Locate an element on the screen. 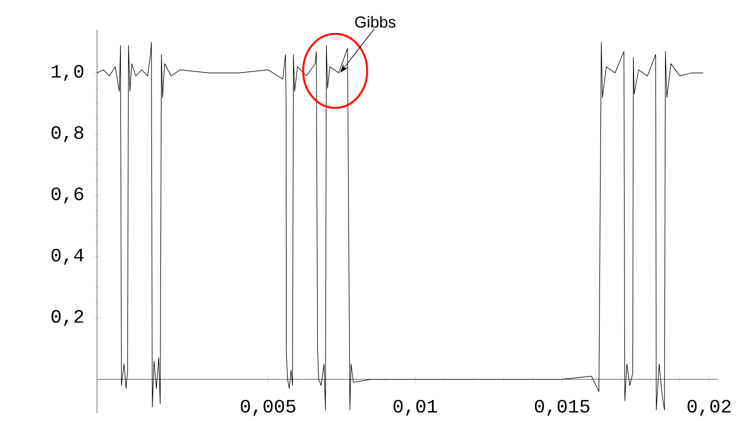 This screenshot has height=421, width=751. x-tick-label: 0,005 is located at coordinates (268, 408).